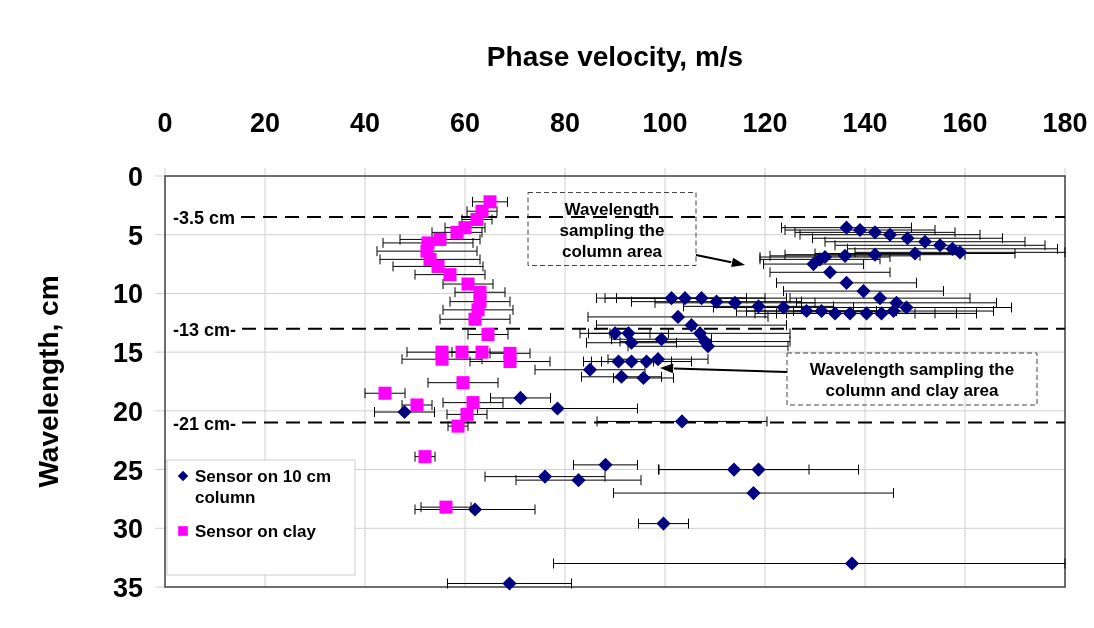  Describe the element at coordinates (127, 470) in the screenshot. I see `y-tick-label: 25` at that location.